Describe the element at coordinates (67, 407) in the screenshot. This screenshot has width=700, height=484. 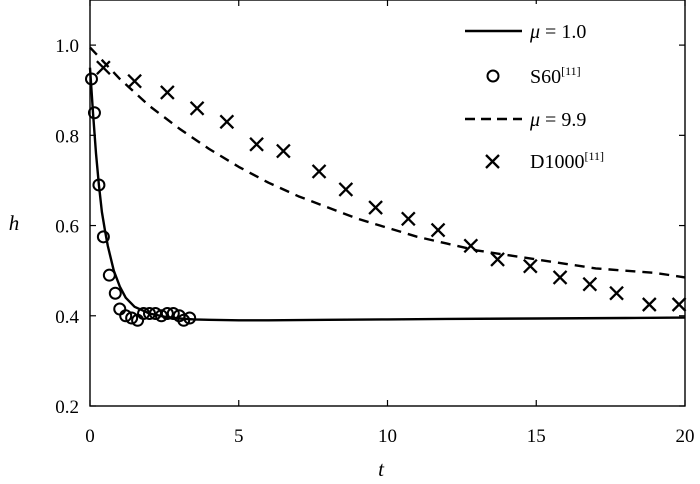
I see `y-tick-label: 0.2` at that location.